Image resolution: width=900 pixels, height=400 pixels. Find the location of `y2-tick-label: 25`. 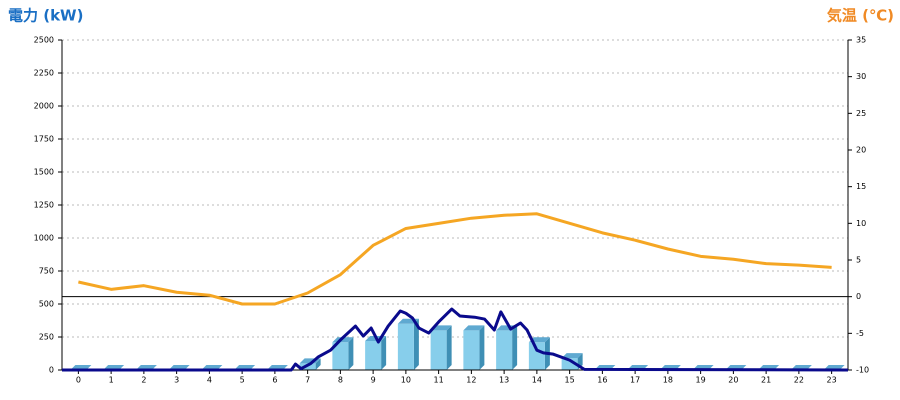

y2-tick-label: 25 is located at coordinates (861, 113).